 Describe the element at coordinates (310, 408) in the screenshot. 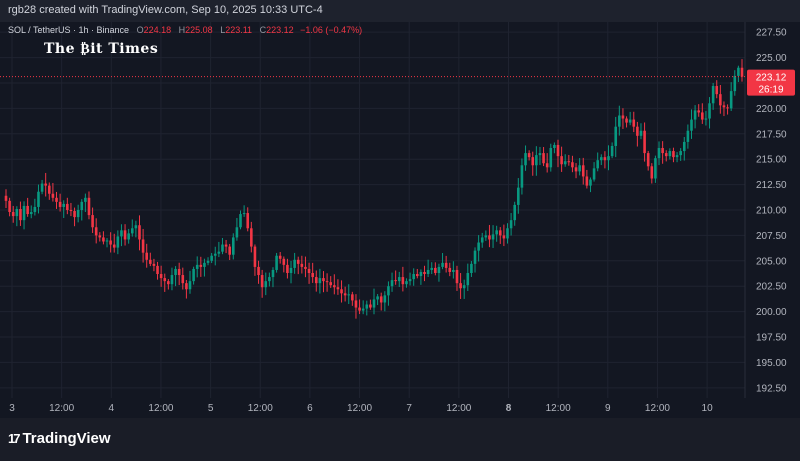

I see `time-tick-label: 6` at that location.